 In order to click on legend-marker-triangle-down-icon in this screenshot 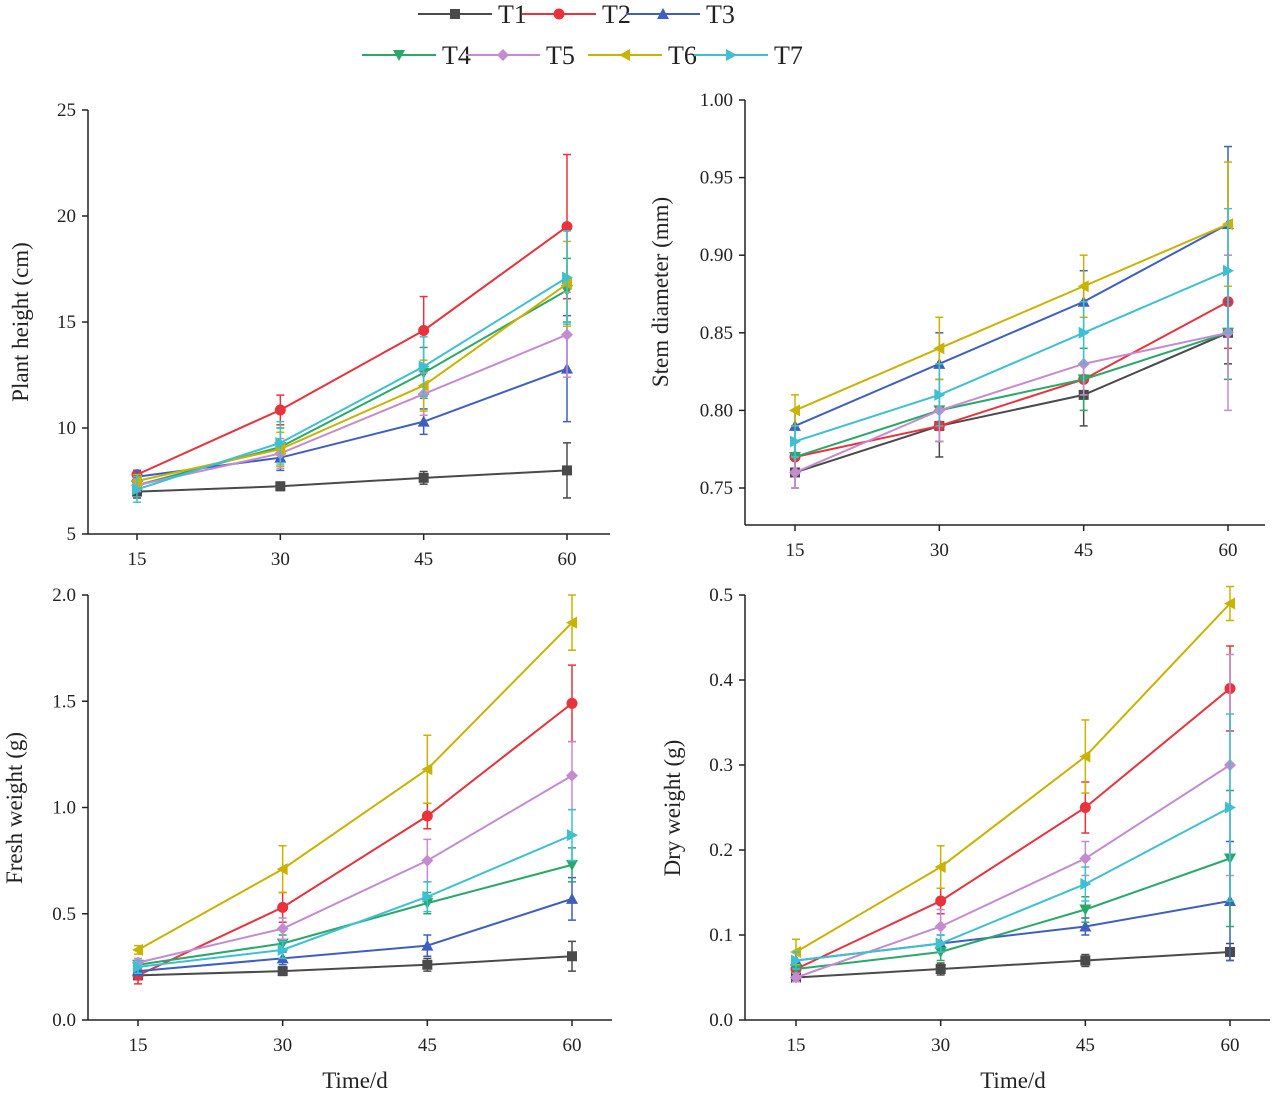, I will do `click(399, 55)`.